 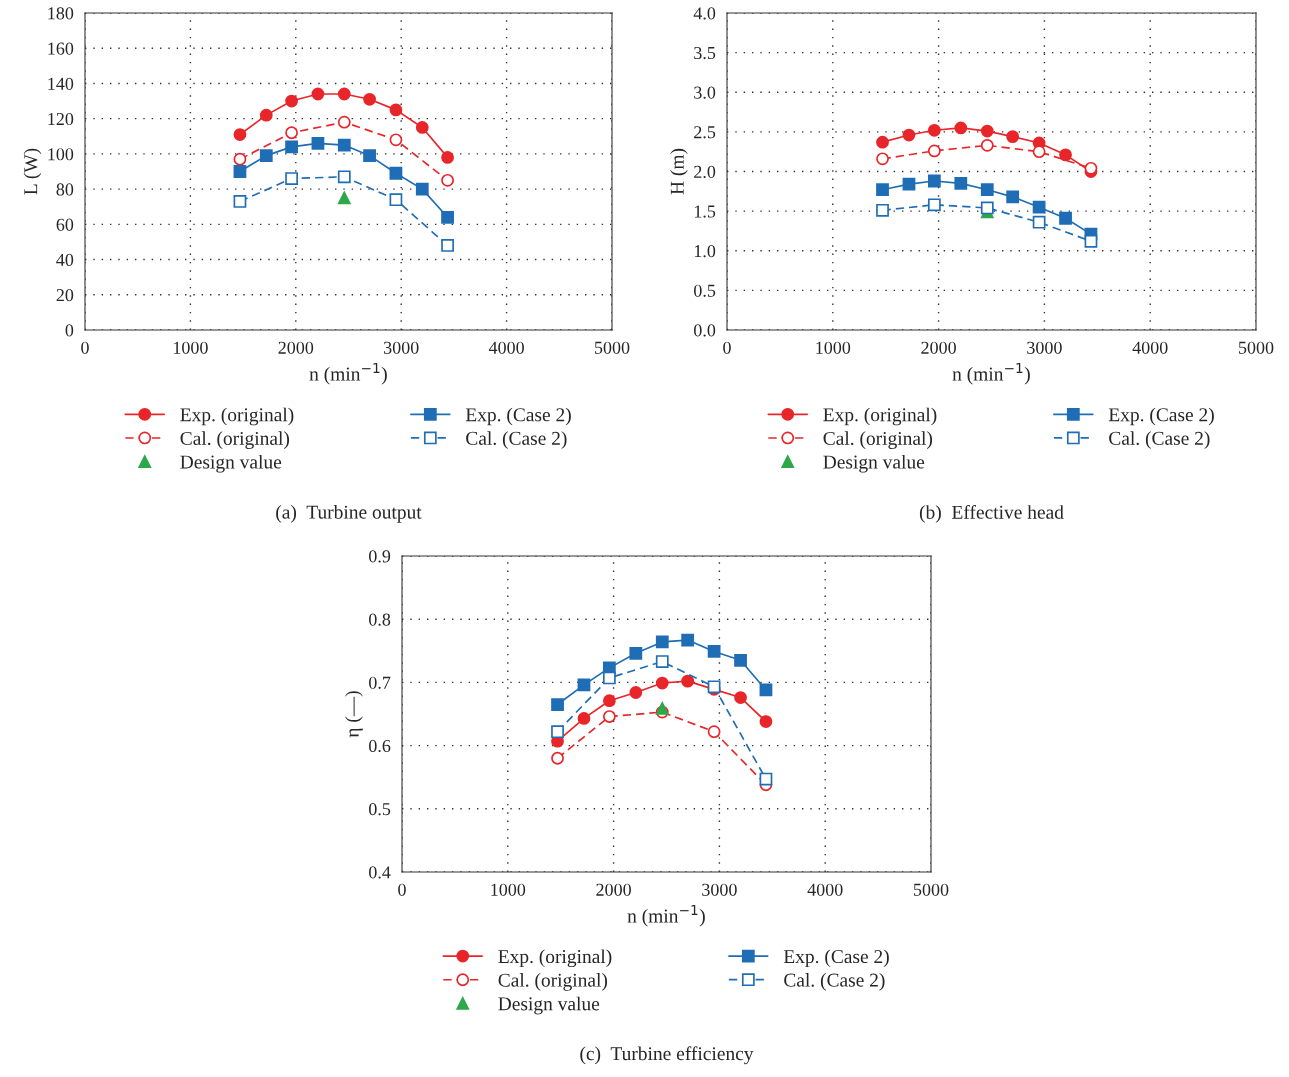 I want to click on y-tick-label: 0, so click(x=69, y=330).